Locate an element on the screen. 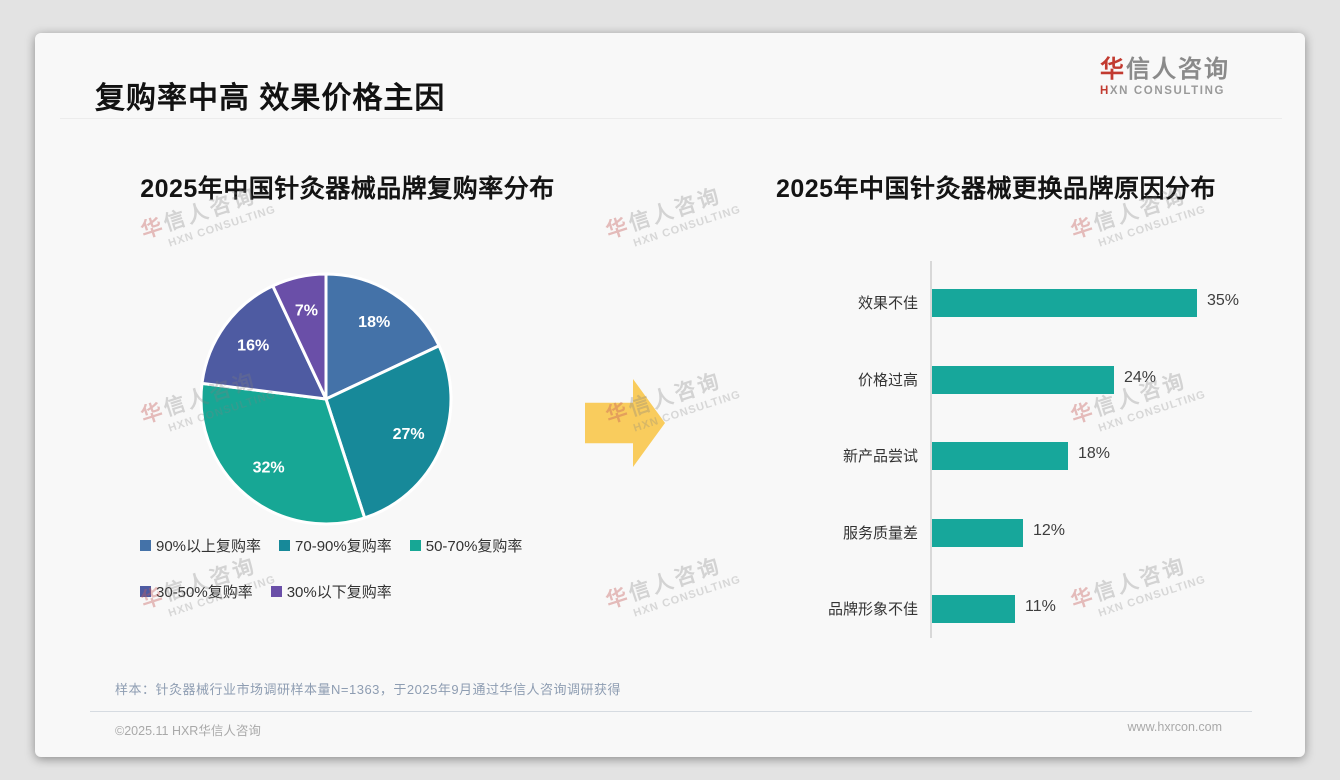 The height and width of the screenshot is (780, 1340). page-title: 复购率中高 效果价格主因 is located at coordinates (270, 98).